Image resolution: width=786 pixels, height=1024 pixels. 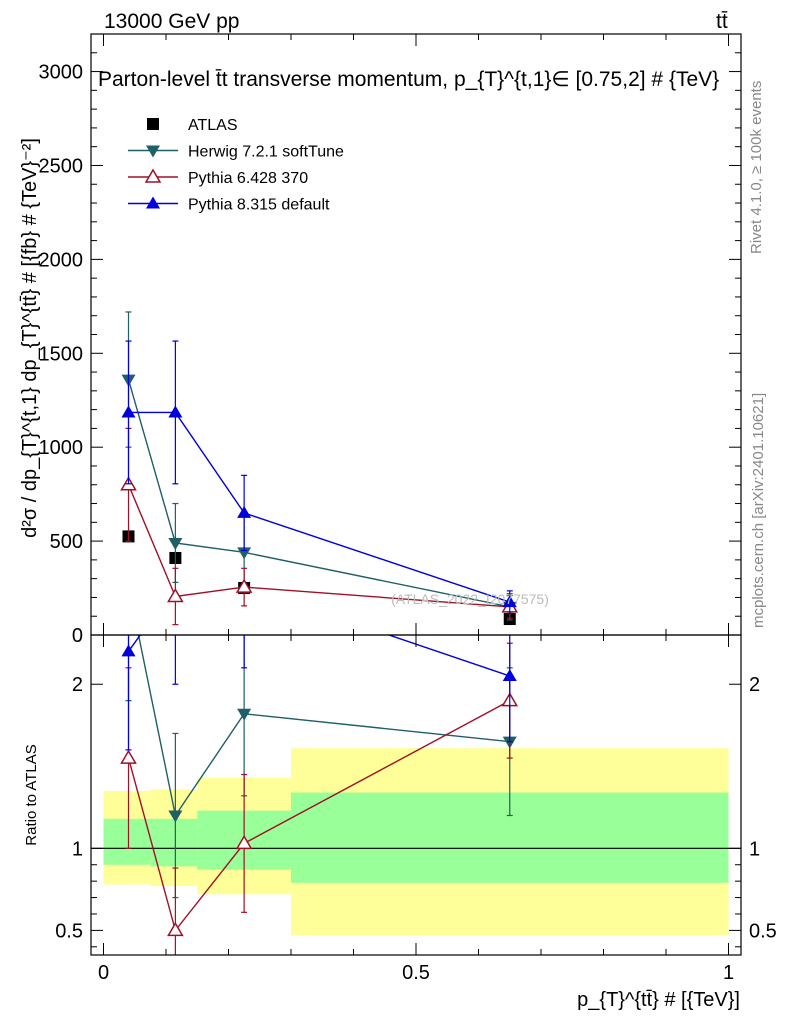 What do you see at coordinates (61, 448) in the screenshot?
I see `main-y-tick-label: 1000` at bounding box center [61, 448].